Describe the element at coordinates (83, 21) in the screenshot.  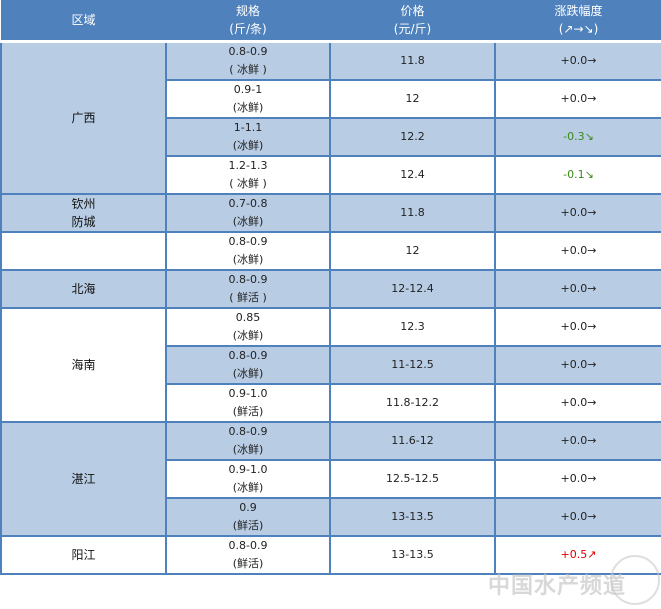
I see `header-region: 区域` at that location.